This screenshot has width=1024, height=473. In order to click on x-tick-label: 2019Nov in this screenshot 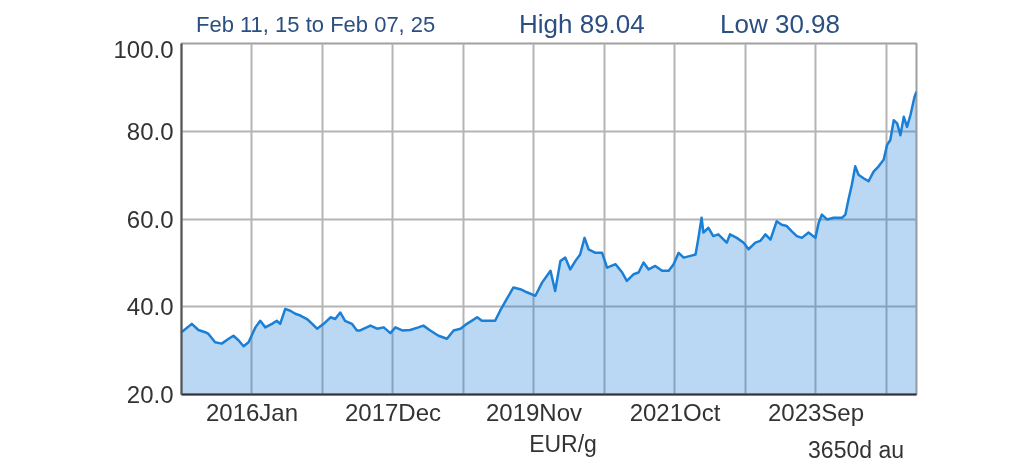, I will do `click(534, 412)`.